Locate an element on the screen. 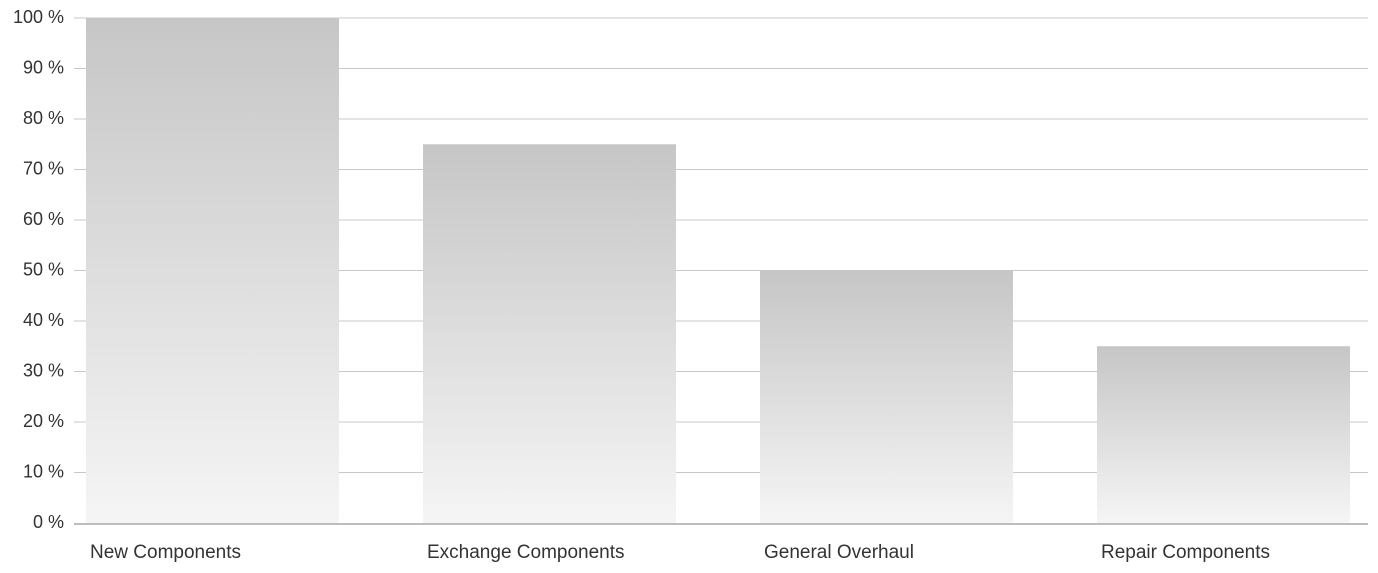 Image resolution: width=1378 pixels, height=573 pixels. y-tick-label: 0 % is located at coordinates (48, 522).